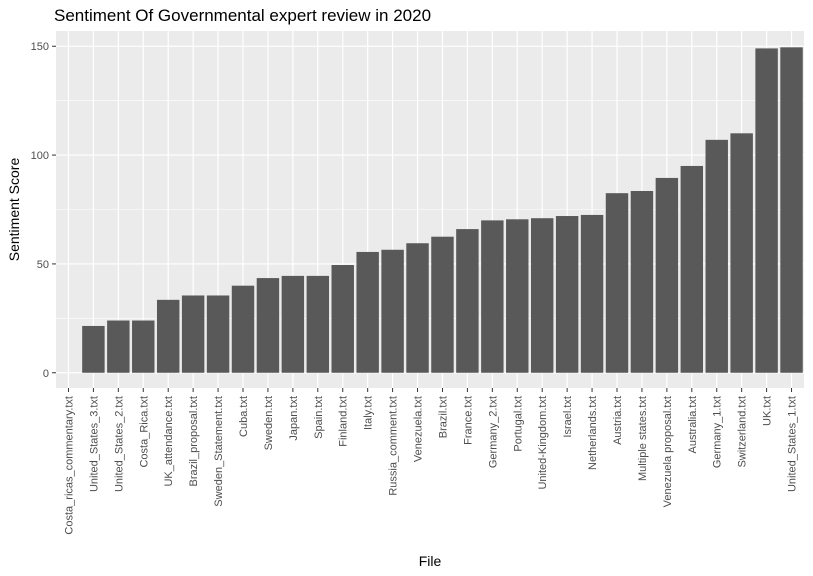 The image size is (813, 576). Describe the element at coordinates (468, 420) in the screenshot. I see `x-tick-label: France.txt` at that location.